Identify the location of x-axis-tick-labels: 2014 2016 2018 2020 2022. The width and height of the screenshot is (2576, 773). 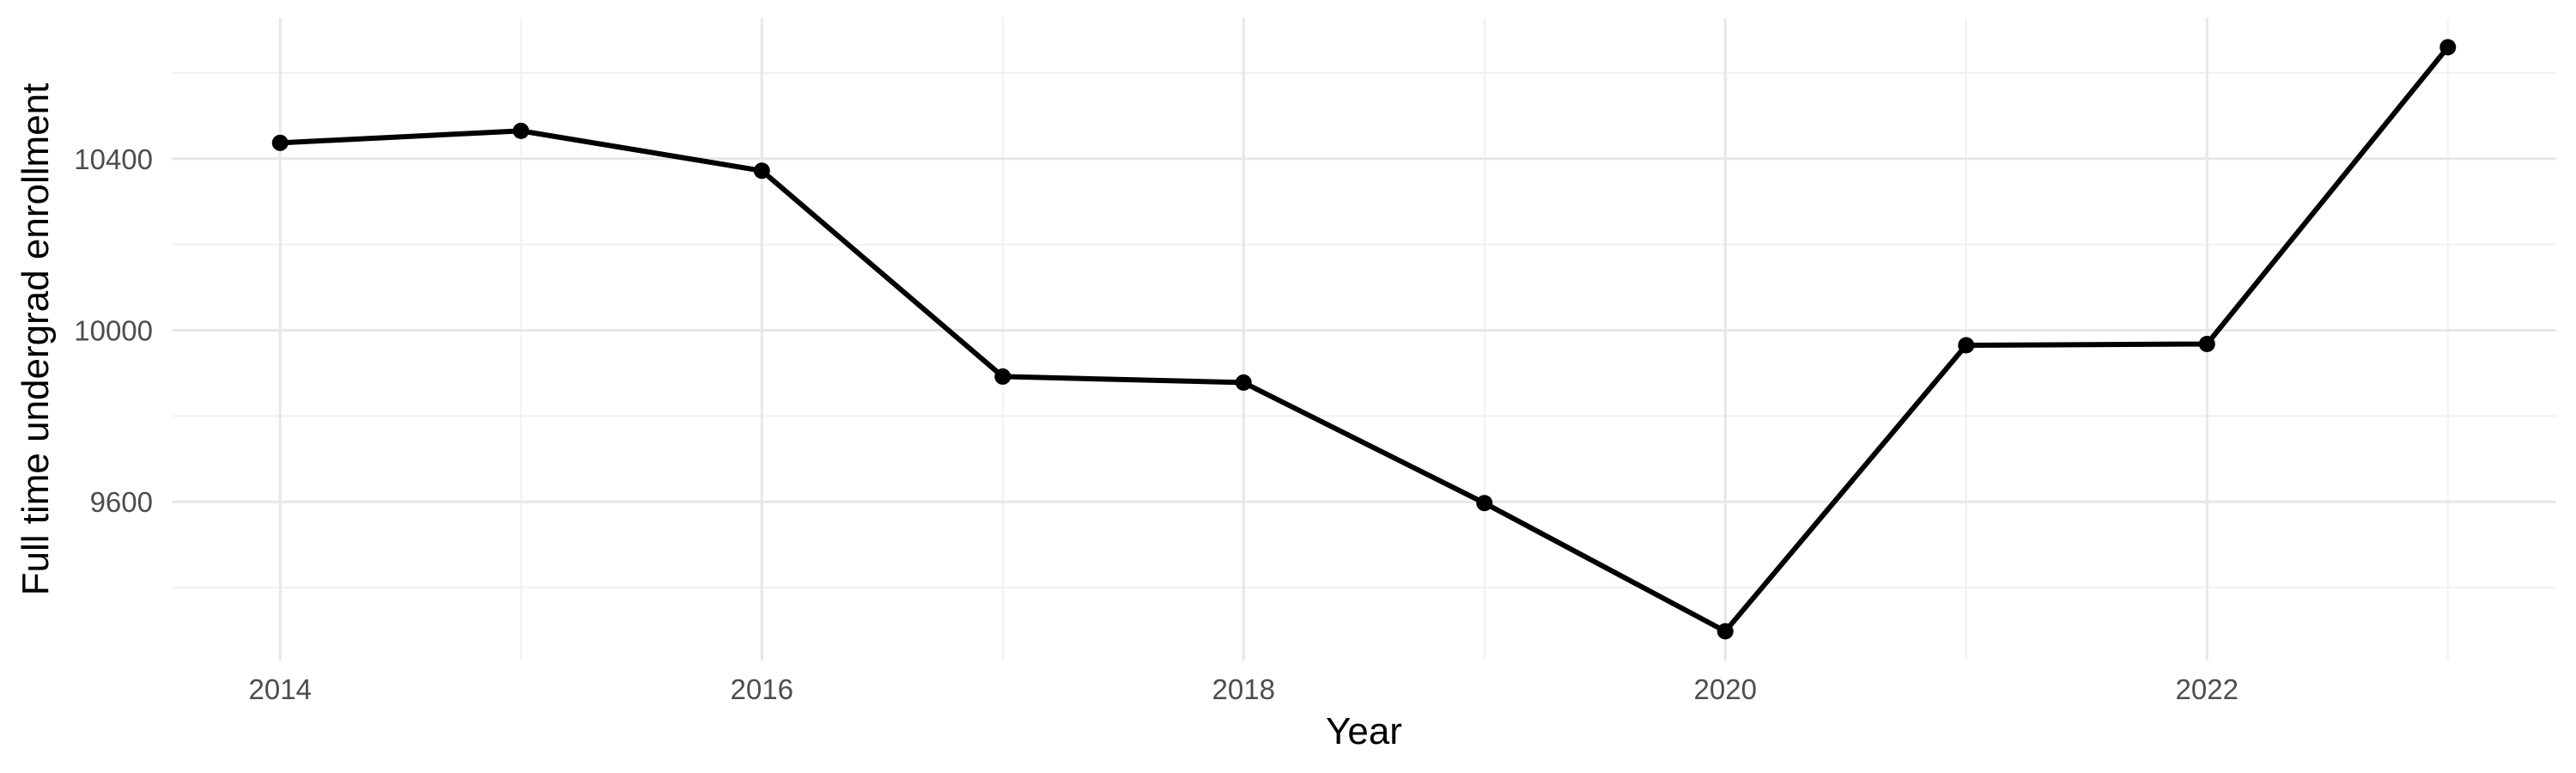
(1244, 689).